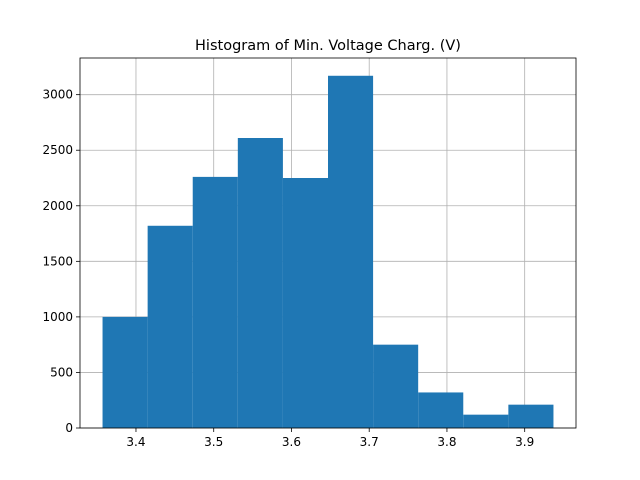  Describe the element at coordinates (446, 442) in the screenshot. I see `x-tick-label: 3.8` at that location.